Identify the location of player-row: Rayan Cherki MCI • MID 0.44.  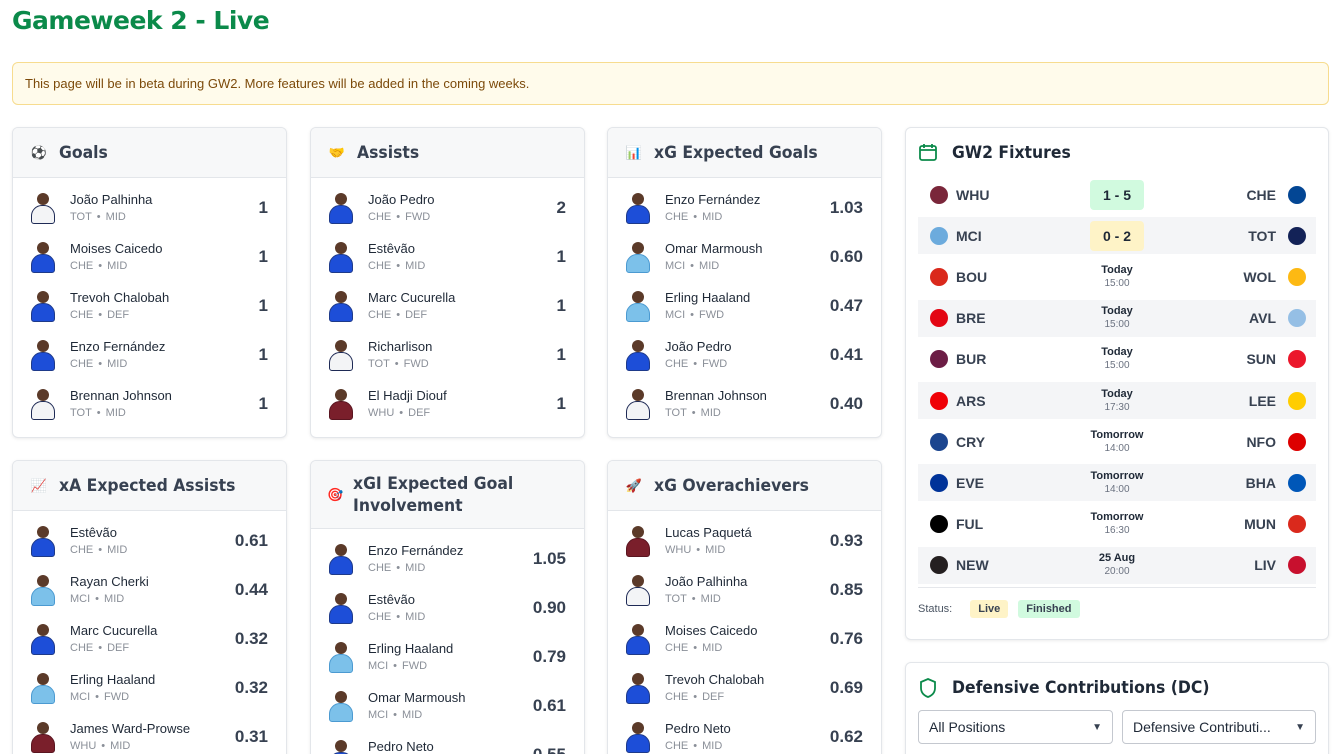
(149, 590).